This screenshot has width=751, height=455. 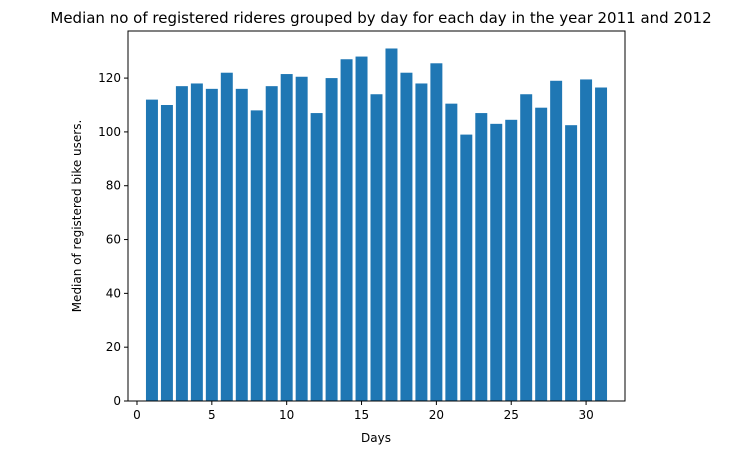 What do you see at coordinates (212, 415) in the screenshot?
I see `x-tick-label: 5` at bounding box center [212, 415].